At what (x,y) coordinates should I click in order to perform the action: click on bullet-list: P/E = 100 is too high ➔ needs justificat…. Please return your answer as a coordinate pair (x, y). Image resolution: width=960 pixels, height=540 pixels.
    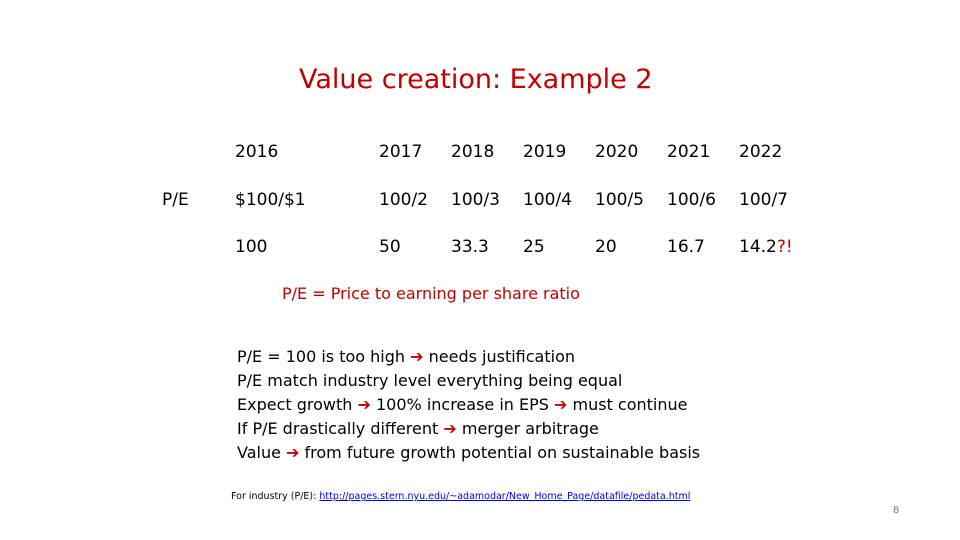
    Looking at the image, I should click on (468, 405).